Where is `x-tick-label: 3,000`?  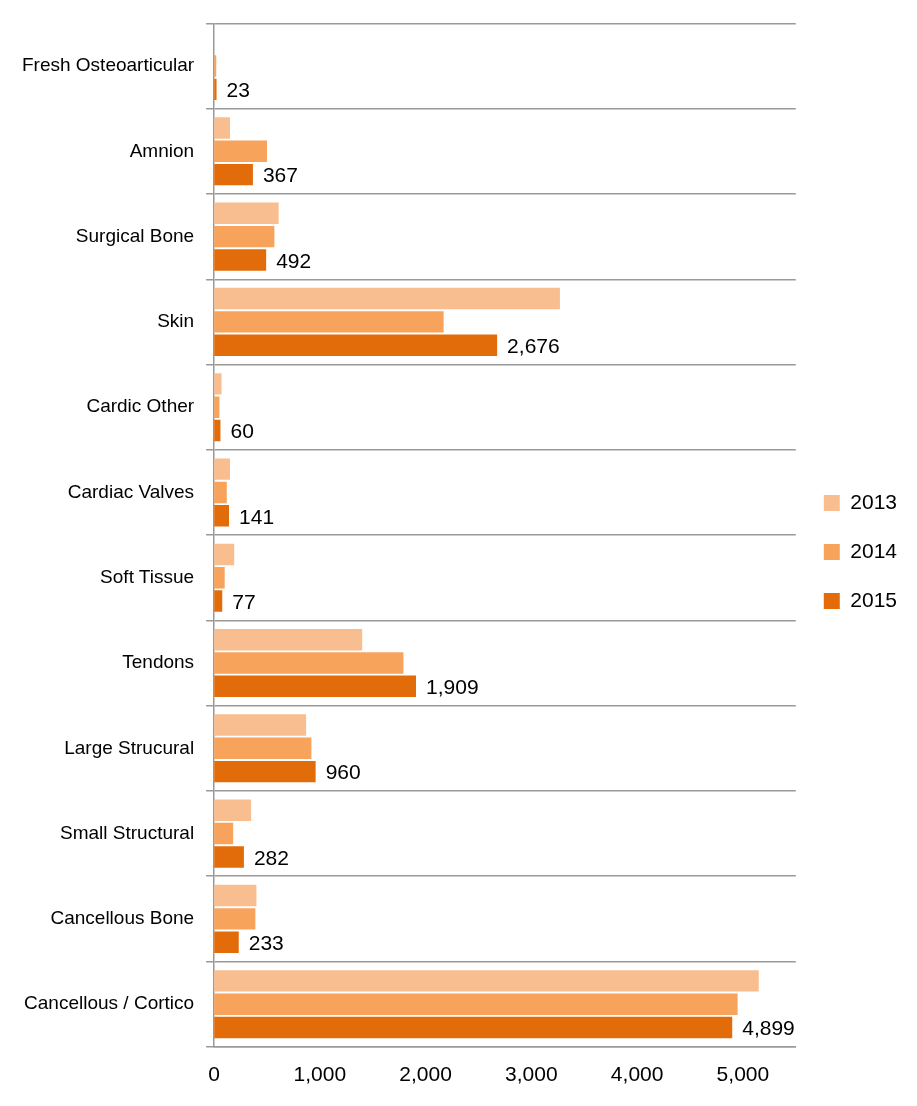 x-tick-label: 3,000 is located at coordinates (531, 1074).